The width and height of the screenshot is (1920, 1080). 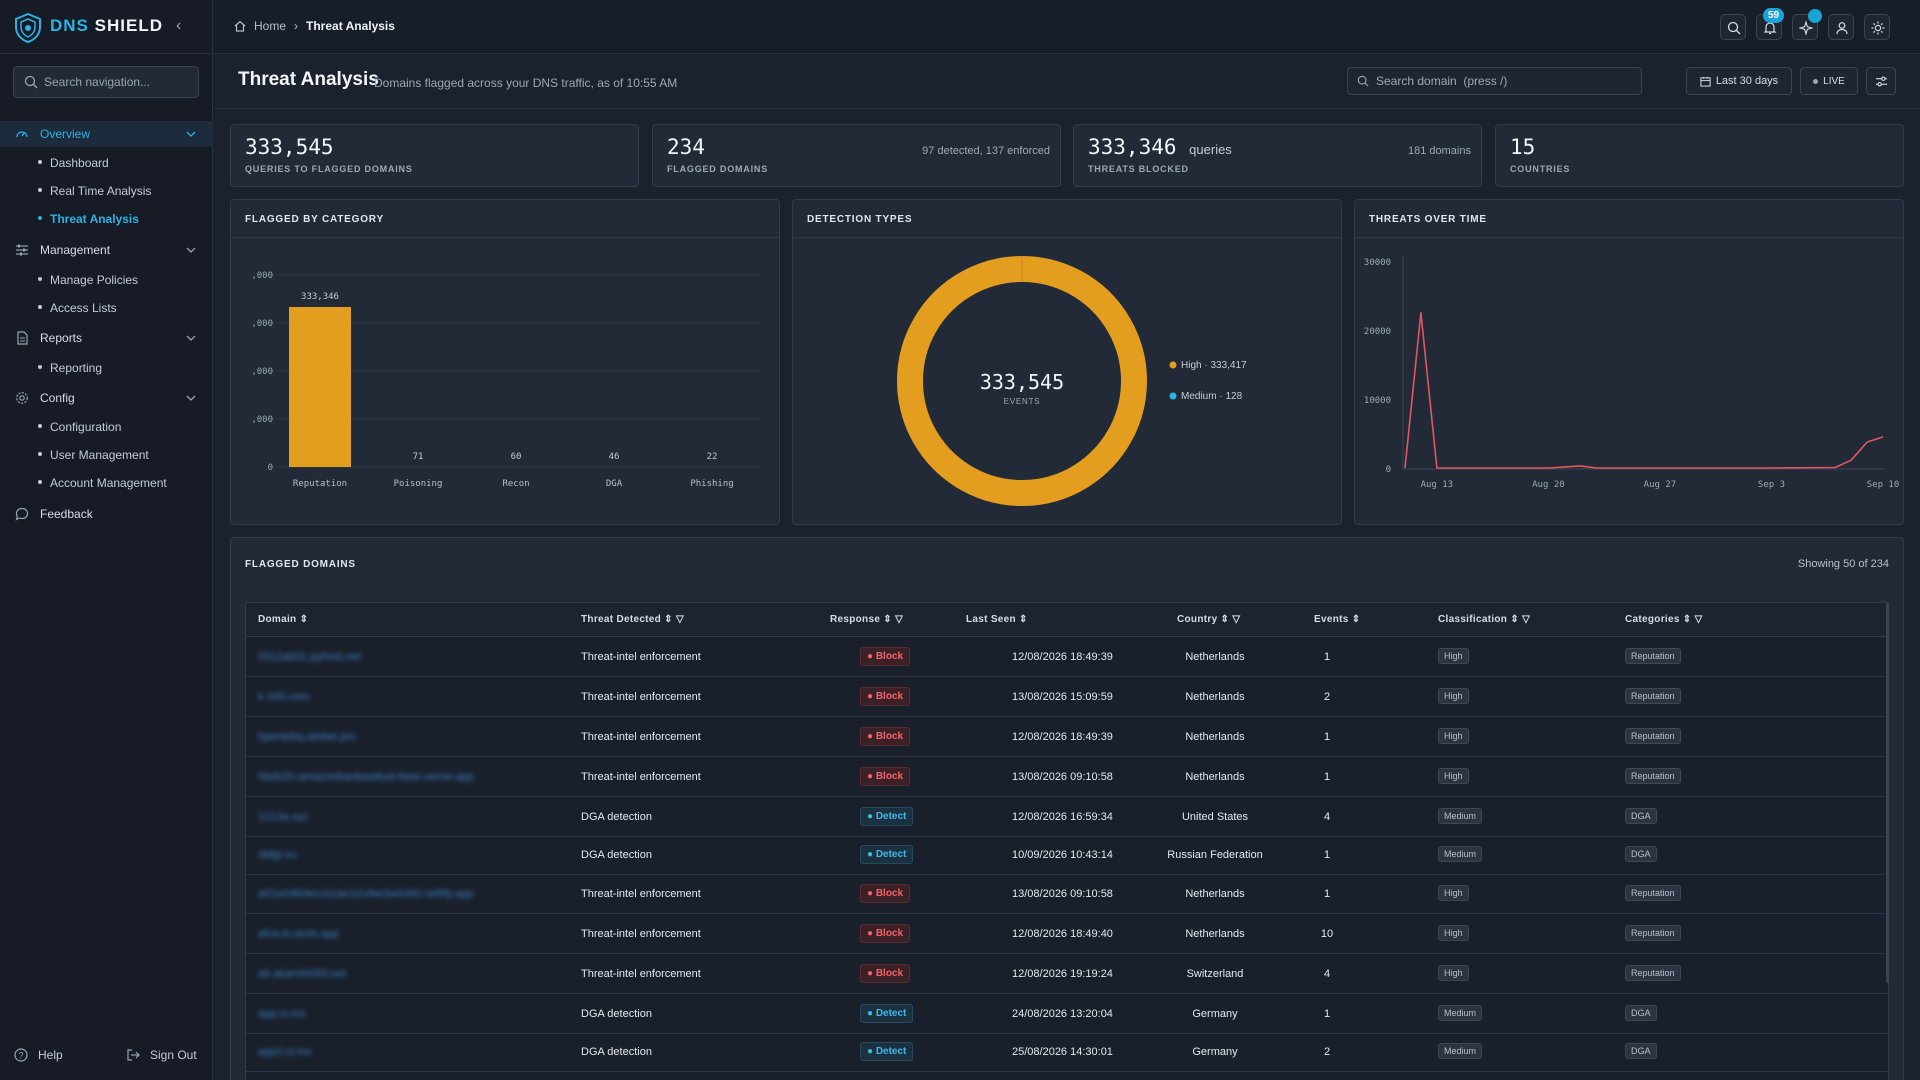 I want to click on nav-section-management: Management, so click(x=106, y=250).